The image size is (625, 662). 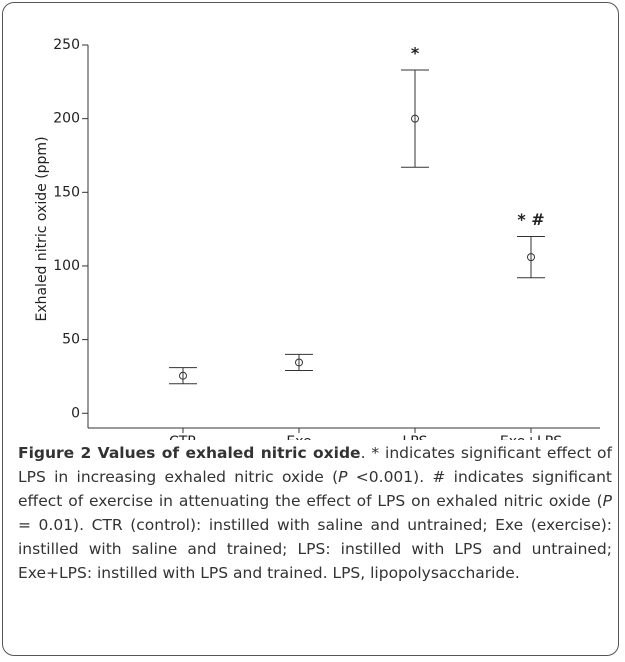 What do you see at coordinates (183, 437) in the screenshot?
I see `x-tick-label: CTR` at bounding box center [183, 437].